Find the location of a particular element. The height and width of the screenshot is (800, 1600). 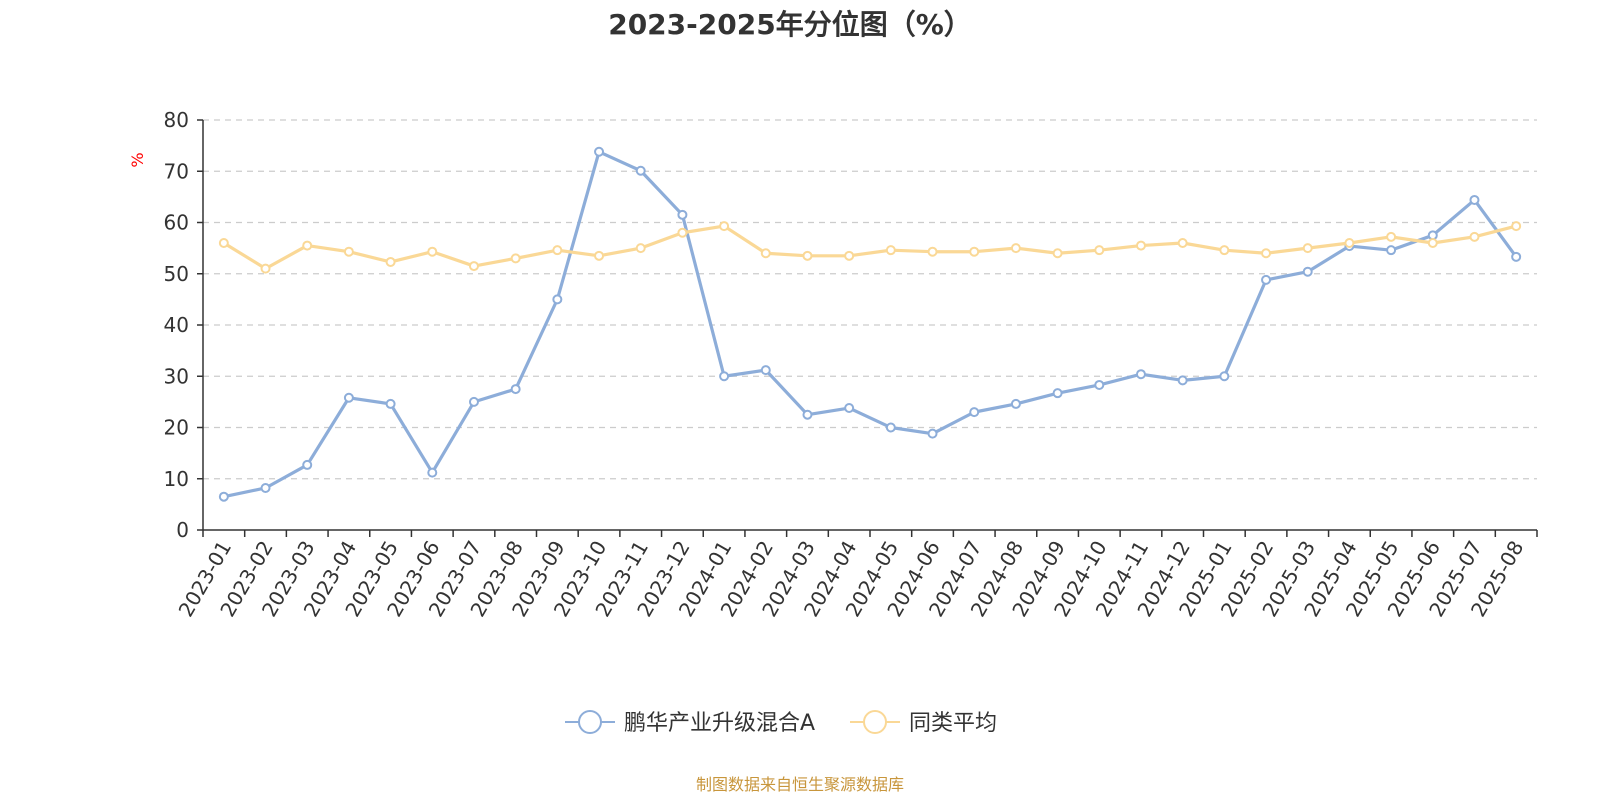

legend-item: 同类平均 is located at coordinates (923, 723).